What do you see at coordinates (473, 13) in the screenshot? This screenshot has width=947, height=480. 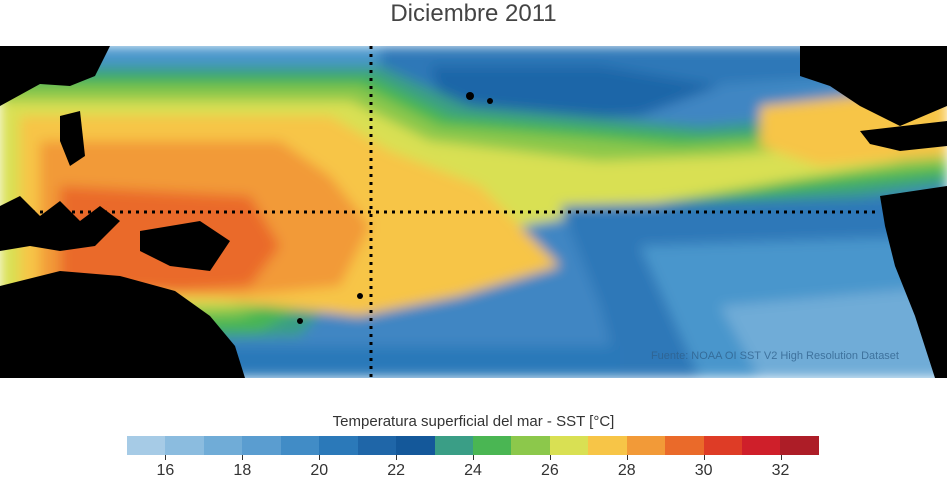 I see `map-title: Diciembre 2011` at bounding box center [473, 13].